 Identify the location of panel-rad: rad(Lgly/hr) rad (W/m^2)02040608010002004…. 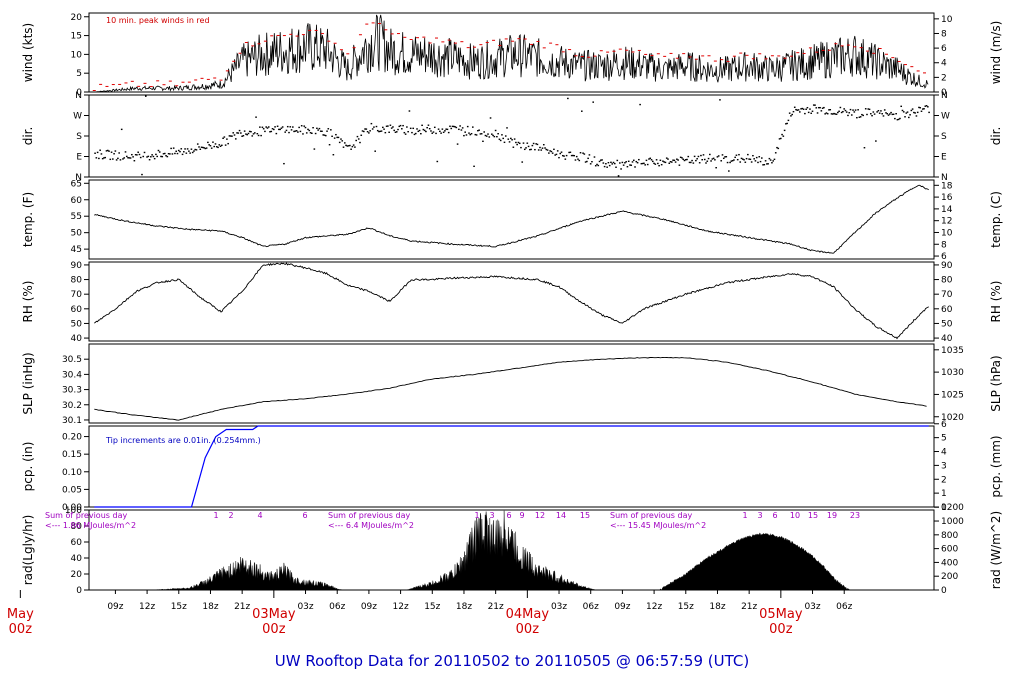
(512, 549).